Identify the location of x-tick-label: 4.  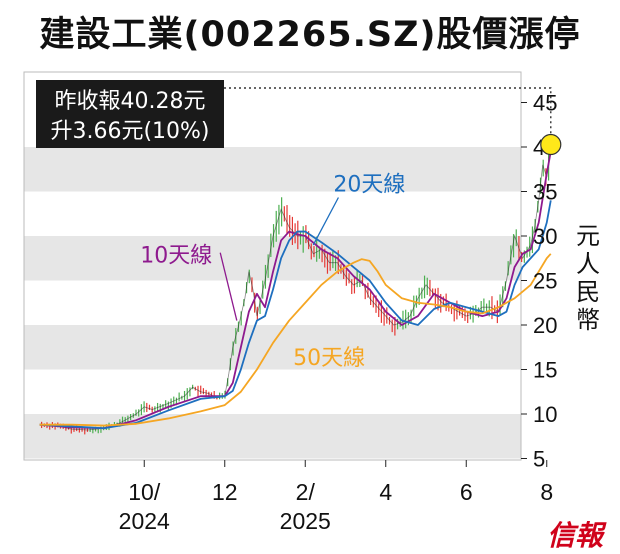
(385, 492).